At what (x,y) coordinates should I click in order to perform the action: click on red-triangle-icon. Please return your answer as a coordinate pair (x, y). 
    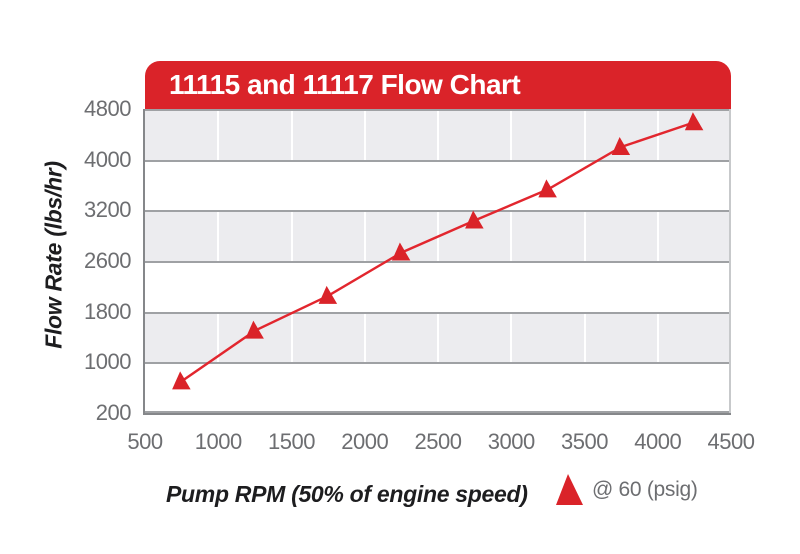
    Looking at the image, I should click on (569, 489).